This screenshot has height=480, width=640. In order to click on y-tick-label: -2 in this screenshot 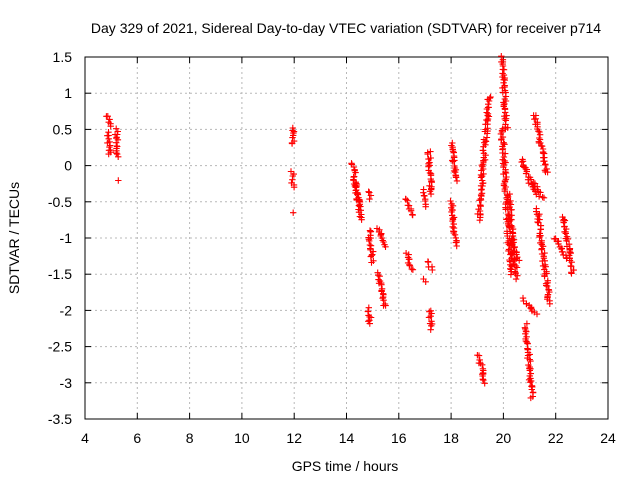, I will do `click(66, 310)`.